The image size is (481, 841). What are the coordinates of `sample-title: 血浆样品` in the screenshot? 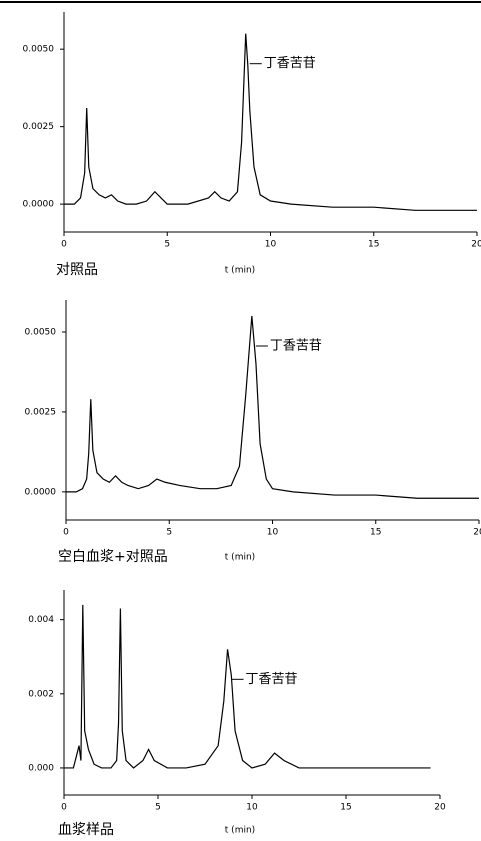 It's located at (86, 830).